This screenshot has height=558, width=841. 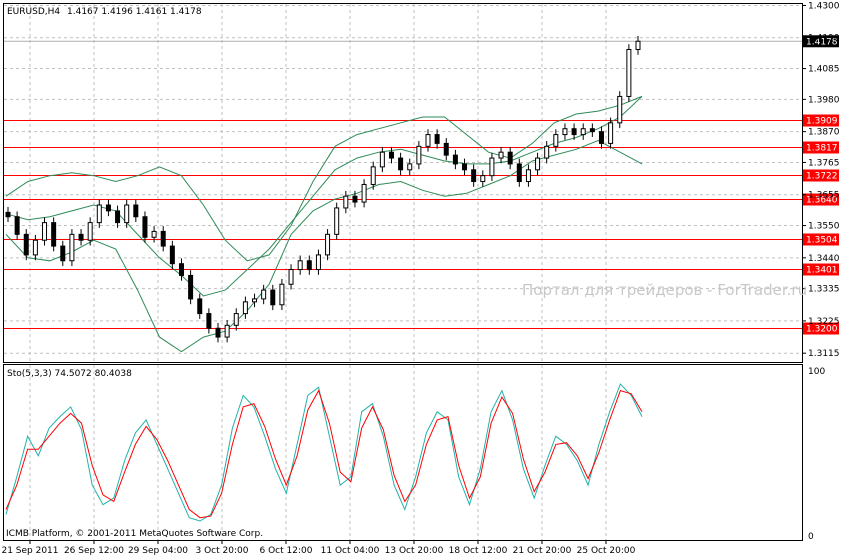 I want to click on level-price-label: 1.3200, so click(x=822, y=330).